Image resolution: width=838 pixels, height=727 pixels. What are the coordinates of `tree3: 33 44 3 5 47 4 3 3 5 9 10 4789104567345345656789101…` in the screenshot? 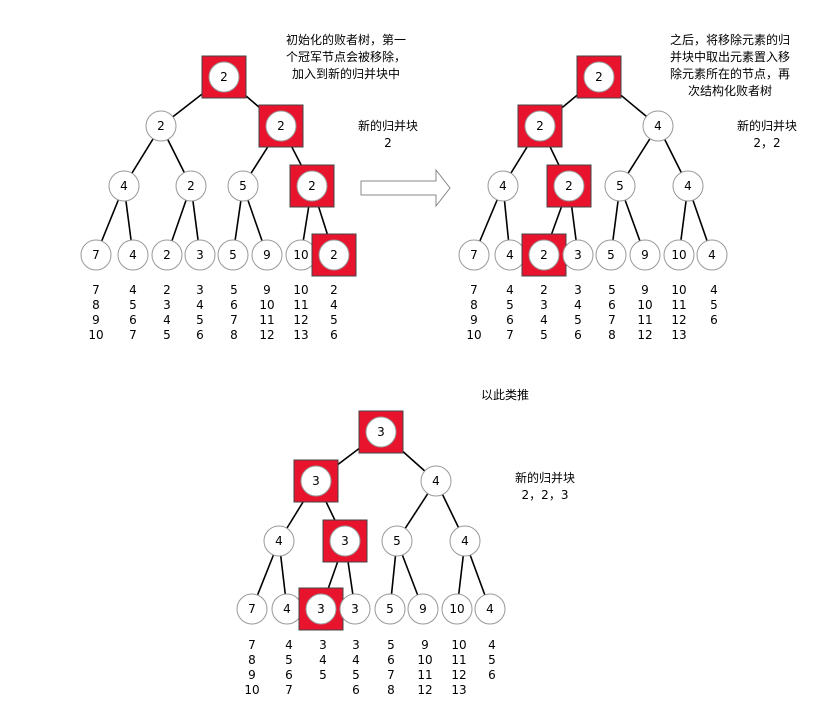 It's located at (371, 553).